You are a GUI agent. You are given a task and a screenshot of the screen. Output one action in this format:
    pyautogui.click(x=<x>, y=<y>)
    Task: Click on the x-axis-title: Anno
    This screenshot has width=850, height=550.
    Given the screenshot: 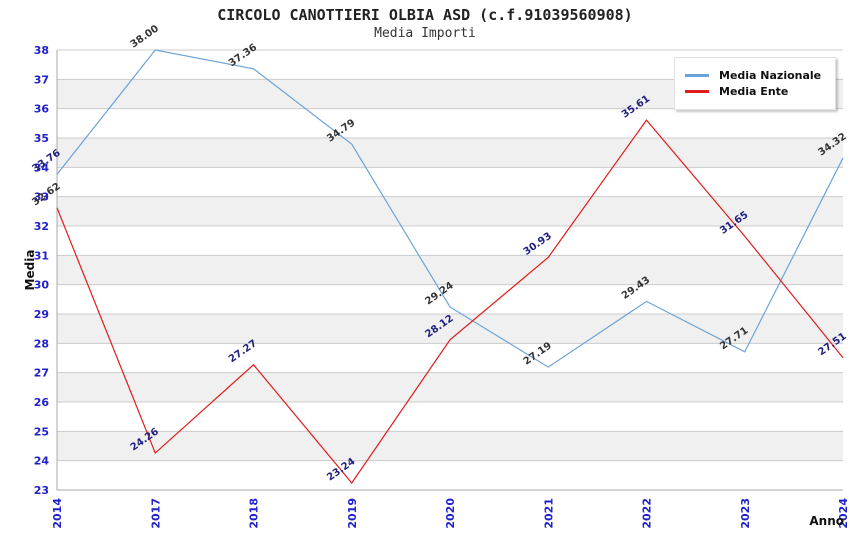 What is the action you would take?
    pyautogui.click(x=826, y=521)
    